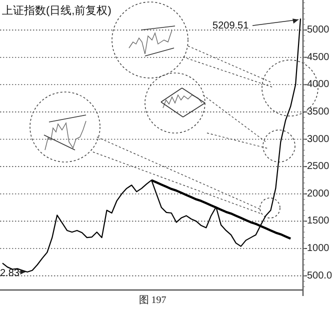 This screenshot has width=335, height=310. What do you see at coordinates (221, 209) in the screenshot?
I see `line-series` at bounding box center [221, 209].